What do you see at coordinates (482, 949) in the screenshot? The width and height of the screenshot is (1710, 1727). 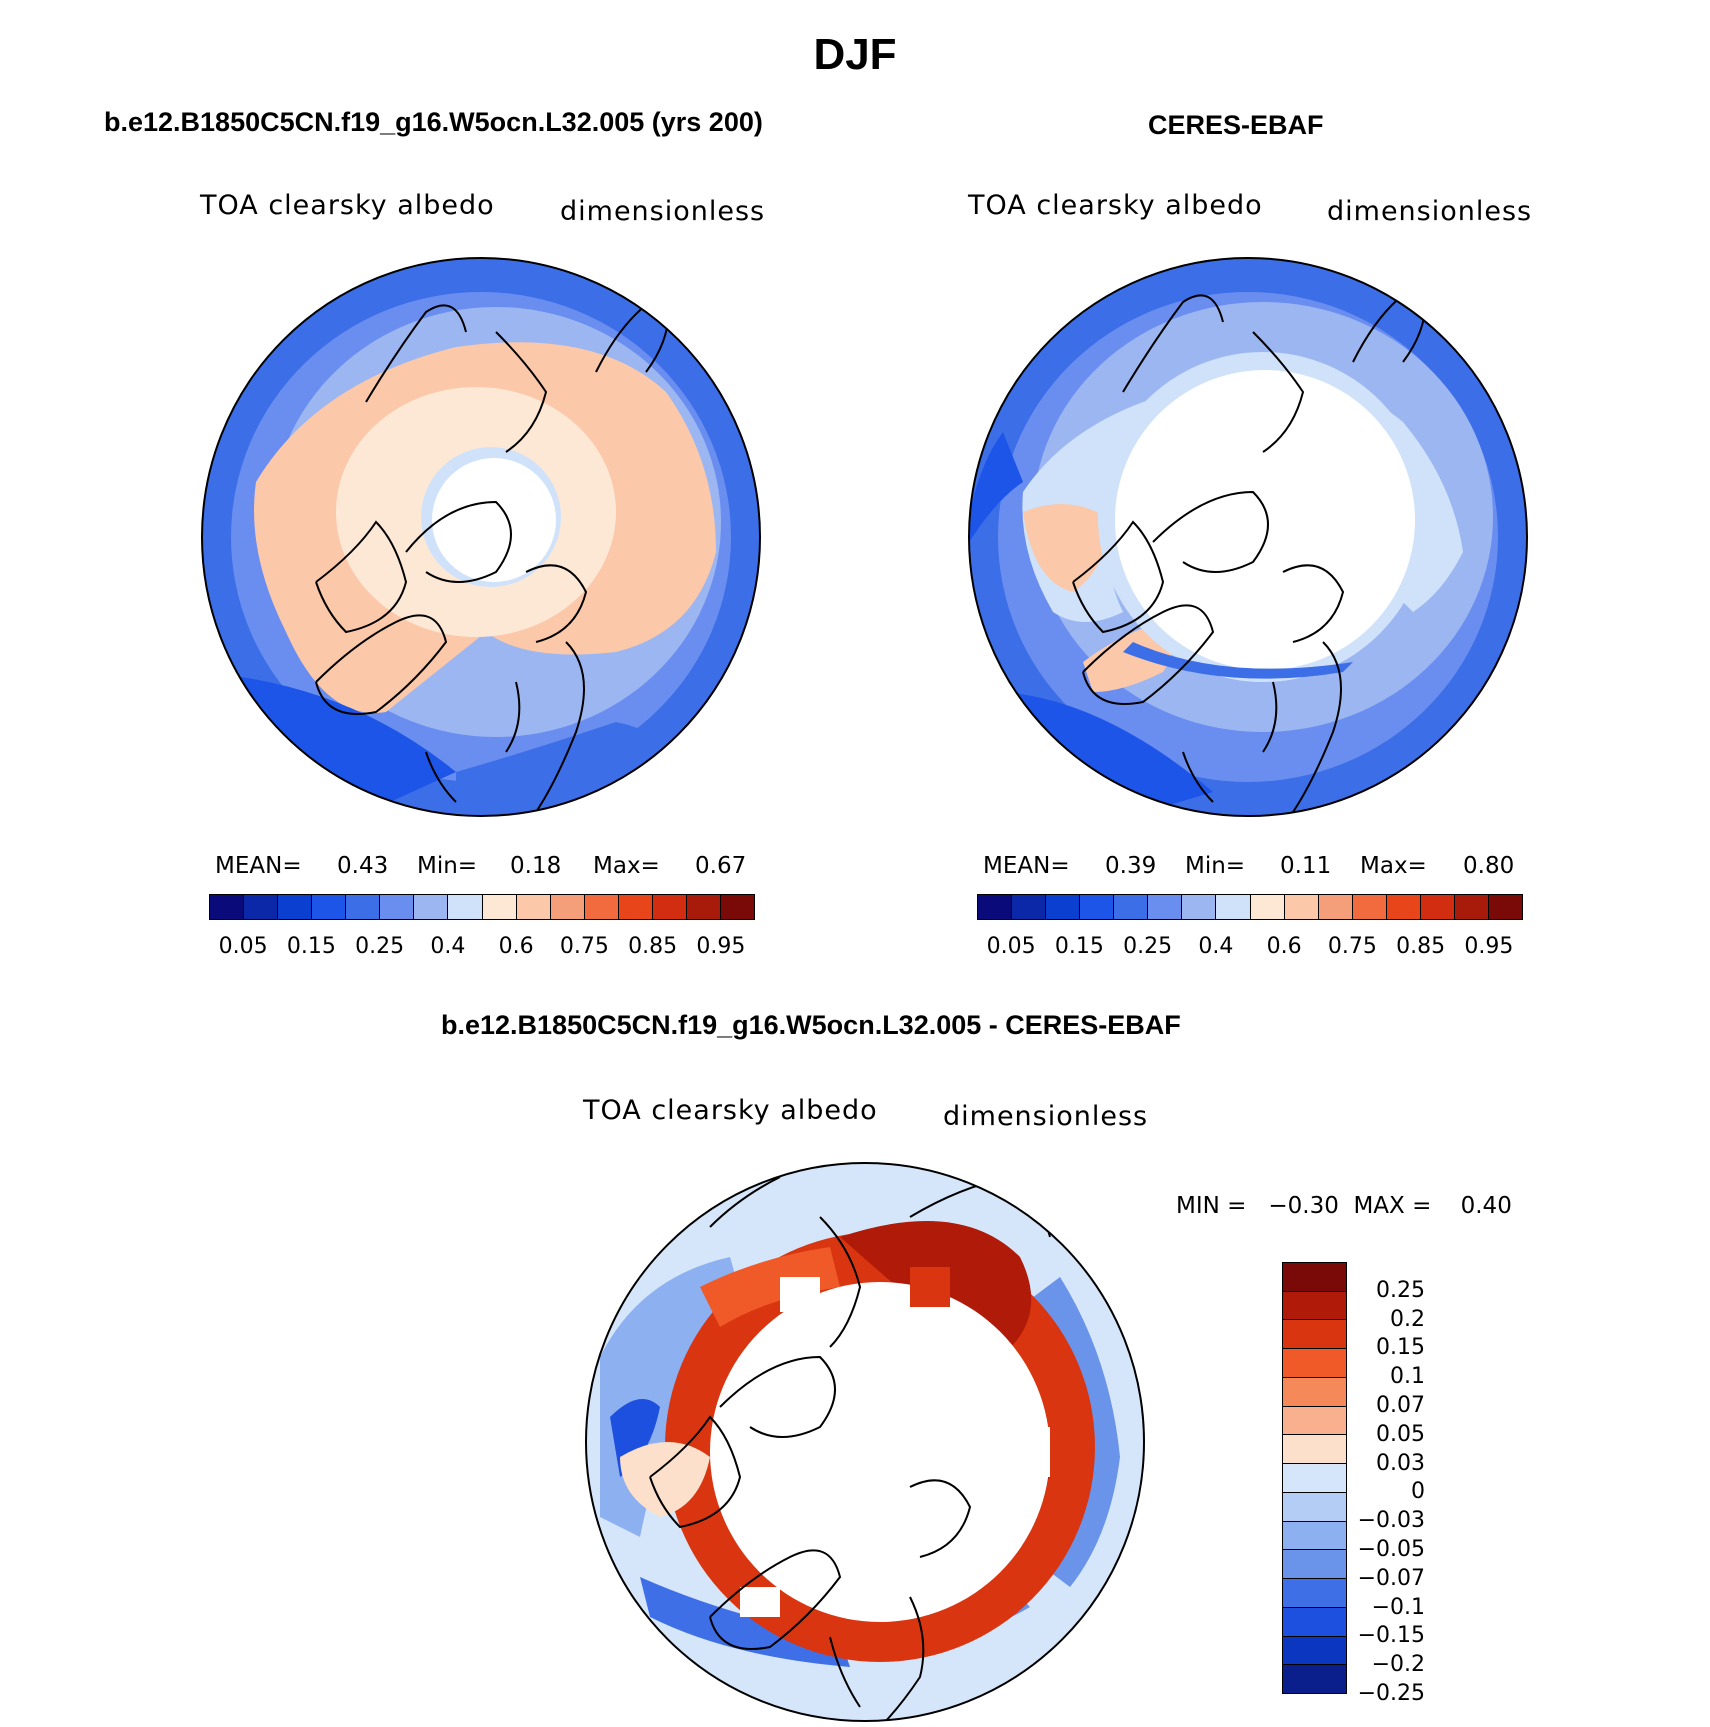 I see `model-colorbar-ticks: 0.05 0.15 0.25 0.4 0.6 0.75 0.85 0.95` at bounding box center [482, 949].